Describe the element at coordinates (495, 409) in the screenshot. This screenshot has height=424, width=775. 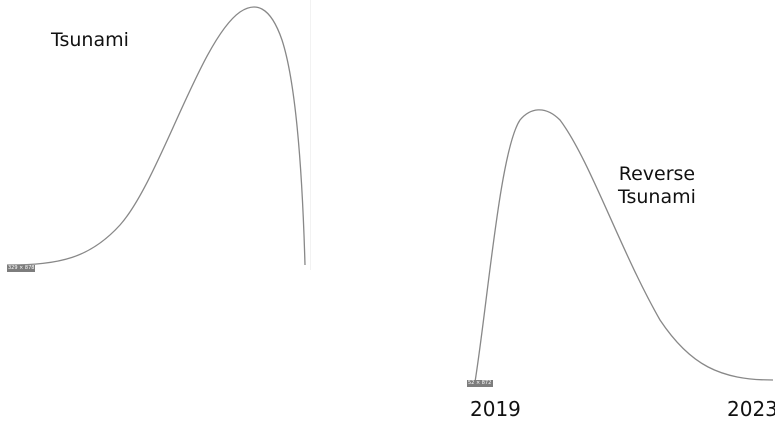
I see `year-start-label: 2019` at that location.